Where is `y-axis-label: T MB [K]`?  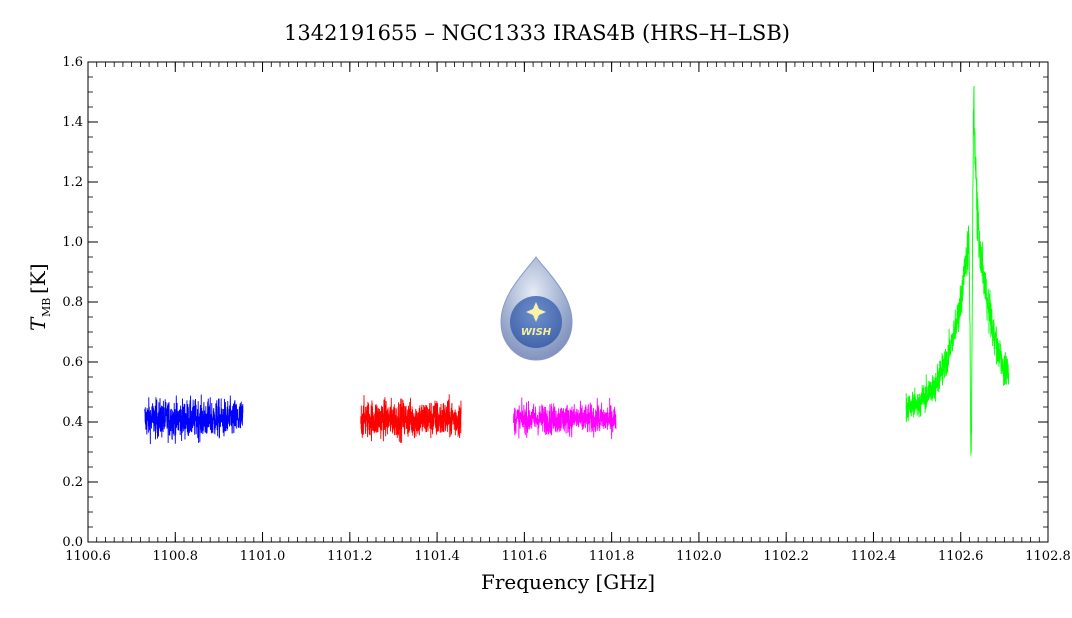
y-axis-label: T MB [K] is located at coordinates (39, 297).